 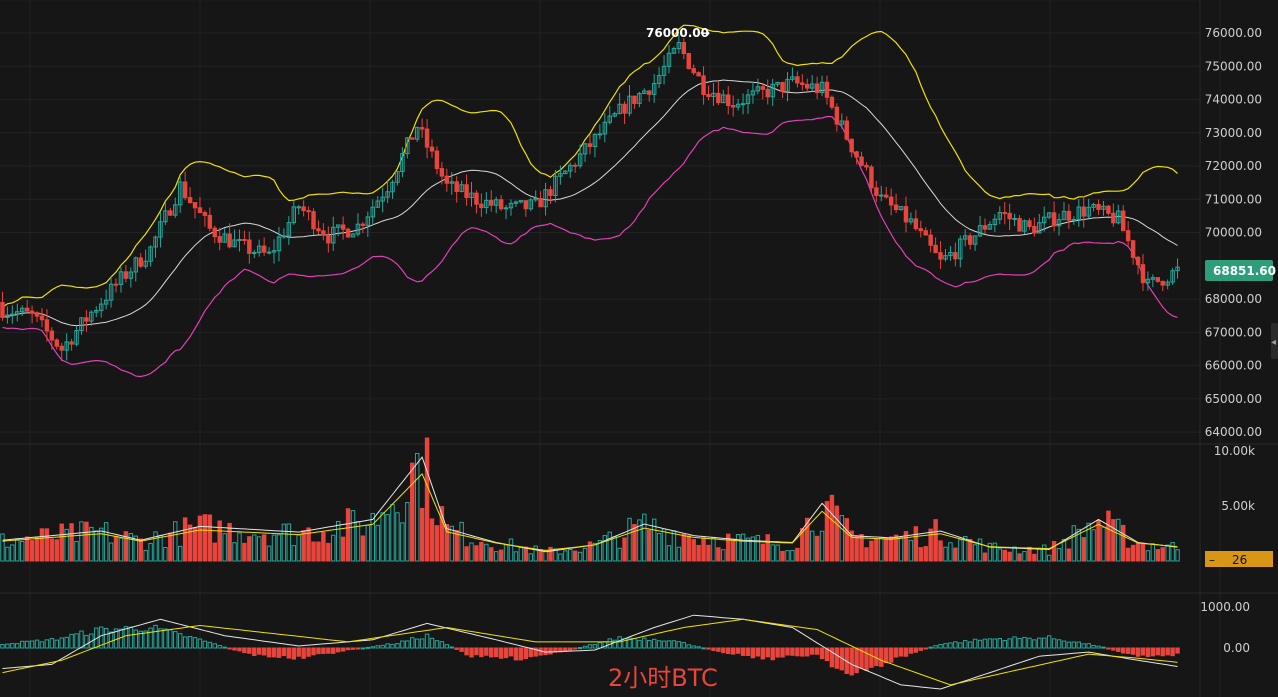 I want to click on volume-tick-label: 10.00k, so click(x=1234, y=451).